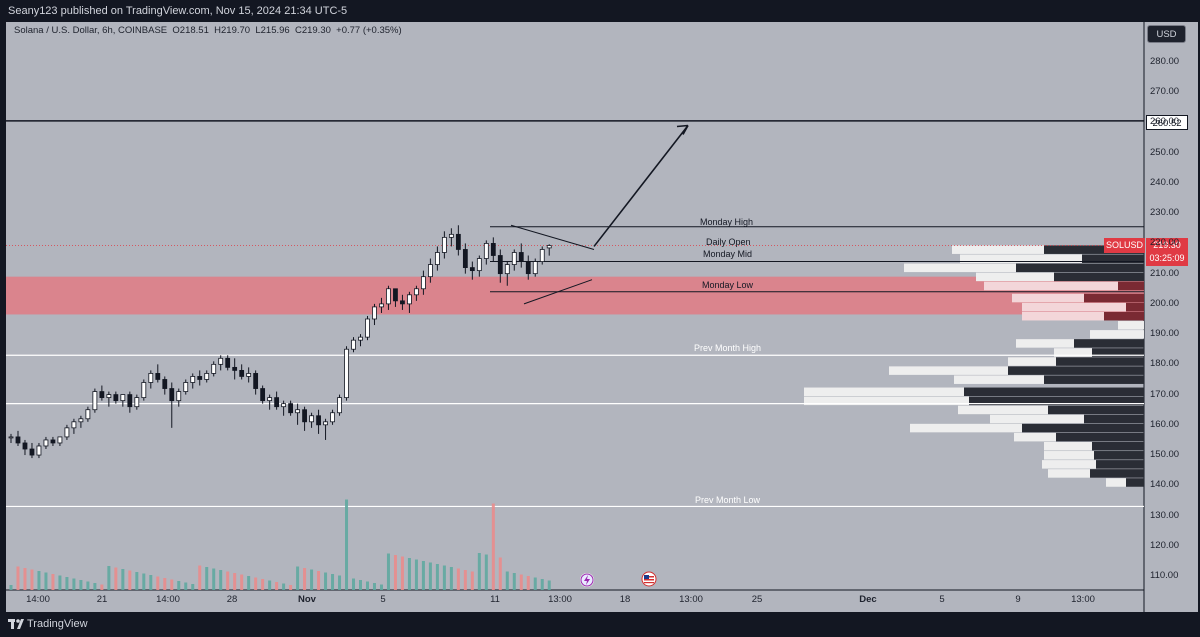 The height and width of the screenshot is (637, 1200). I want to click on time-tick-label: 25, so click(757, 599).